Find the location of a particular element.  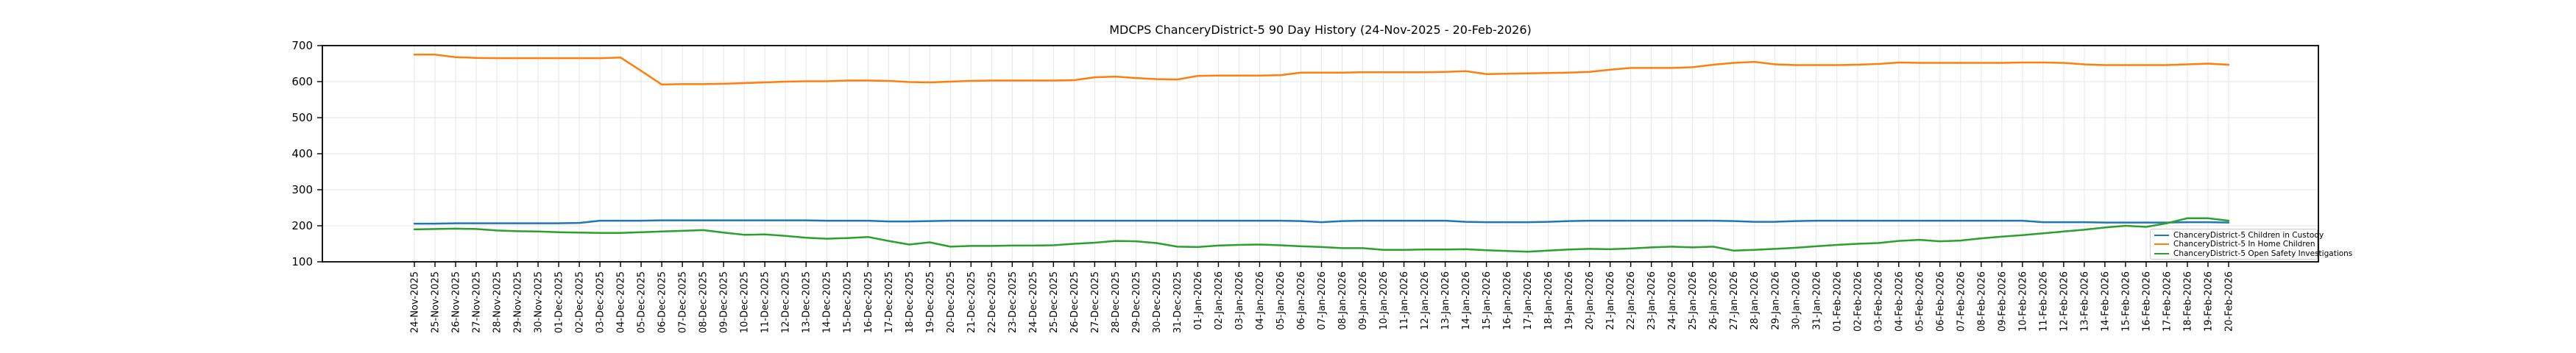

svg-text: 08-Feb-2026 is located at coordinates (1982, 301).